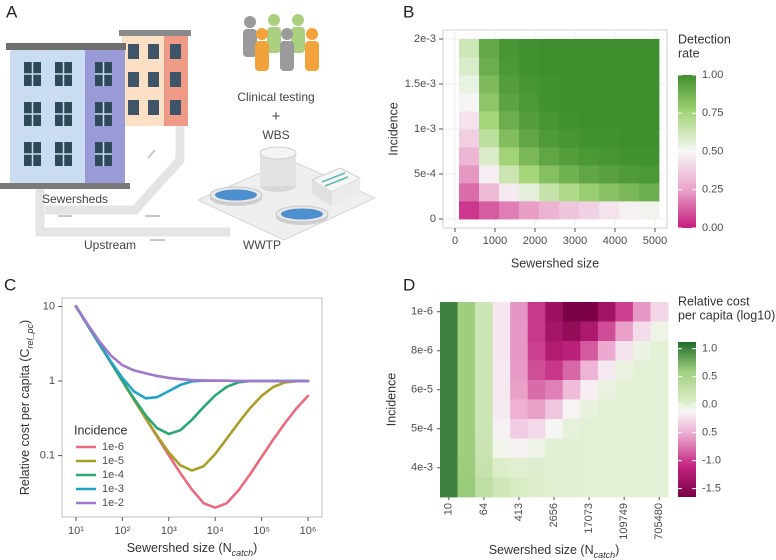 The image size is (776, 560). What do you see at coordinates (689, 53) in the screenshot?
I see `colorbar-title: rate` at bounding box center [689, 53].